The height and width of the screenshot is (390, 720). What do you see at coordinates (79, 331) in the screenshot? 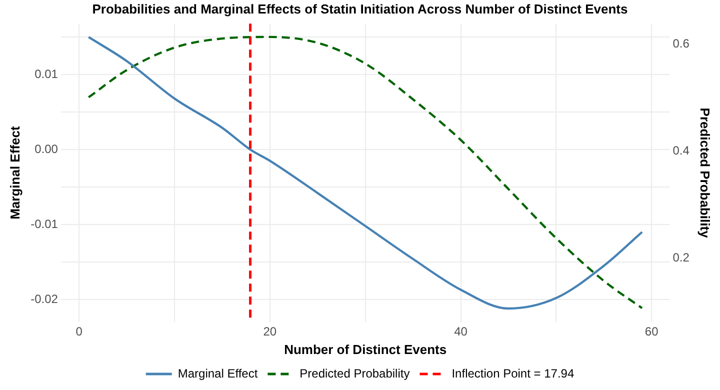
I see `x-tick-label: 0` at bounding box center [79, 331].